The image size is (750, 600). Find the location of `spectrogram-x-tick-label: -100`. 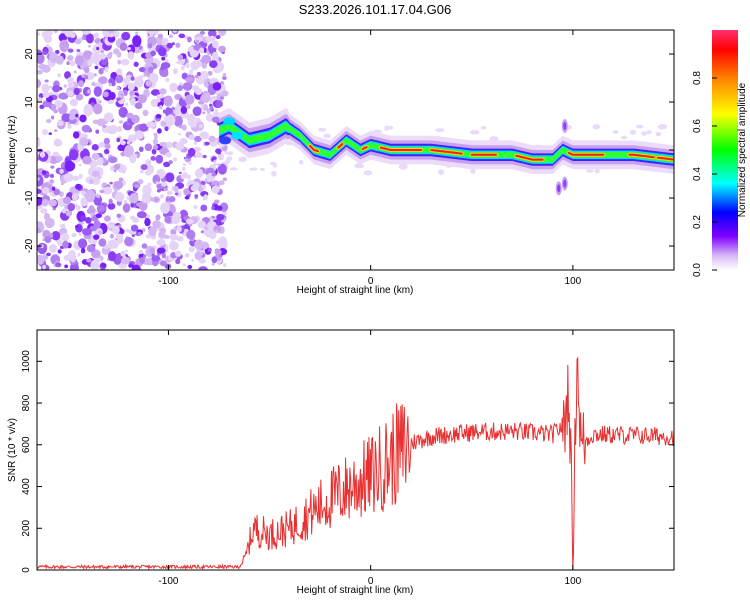

spectrogram-x-tick-label: -100 is located at coordinates (168, 281).